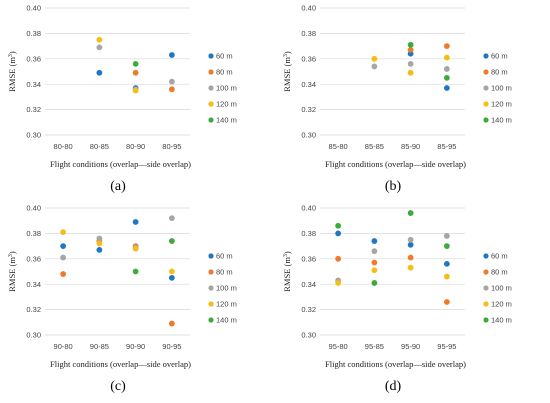 The height and width of the screenshot is (403, 550). I want to click on x-tick-label: 90-90, so click(135, 346).